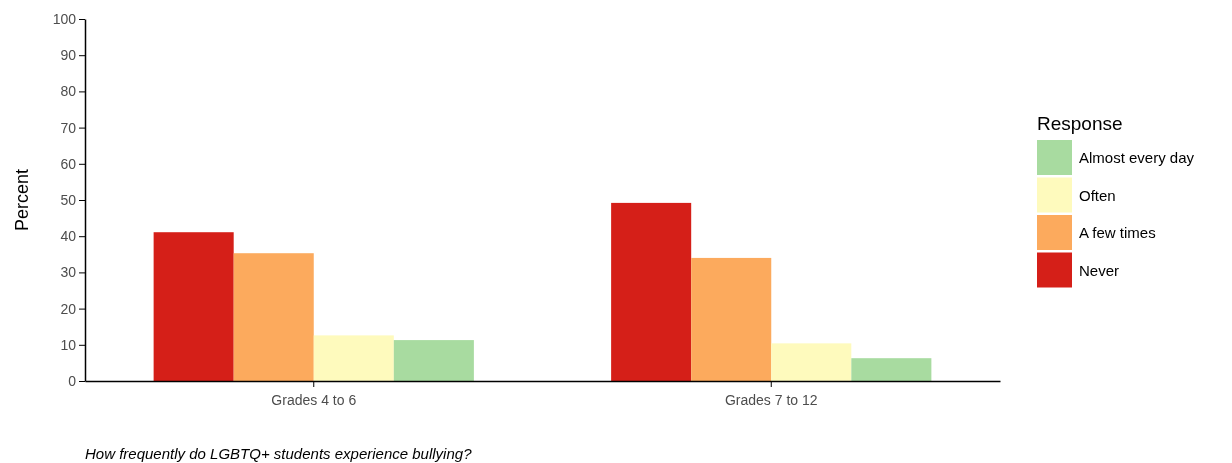 Image resolution: width=1232 pixels, height=463 pixels. What do you see at coordinates (314, 400) in the screenshot?
I see `x-tick-label: Grades 4 to 6` at bounding box center [314, 400].